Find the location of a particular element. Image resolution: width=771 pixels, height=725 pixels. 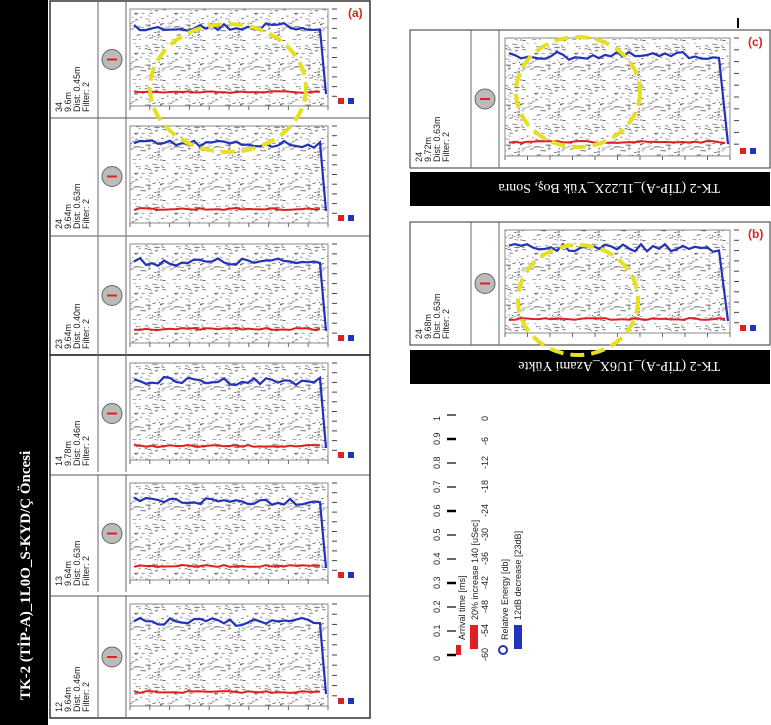

title-strip is located at coordinates (24, 362).